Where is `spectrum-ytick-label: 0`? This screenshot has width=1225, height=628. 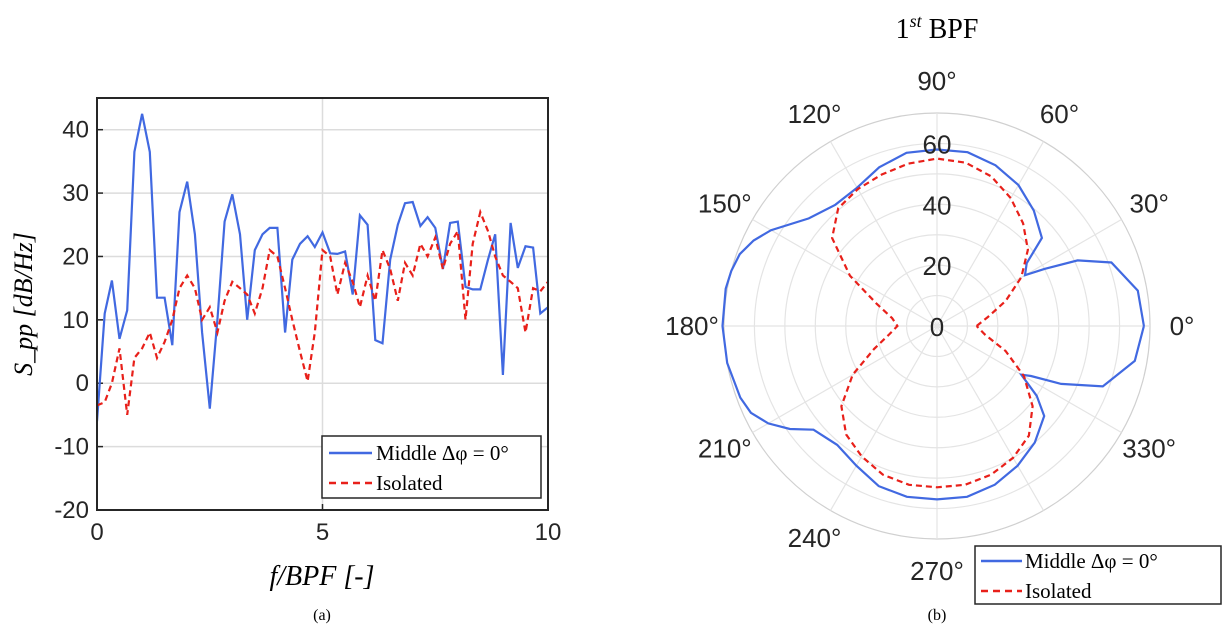 spectrum-ytick-label: 0 is located at coordinates (82, 383).